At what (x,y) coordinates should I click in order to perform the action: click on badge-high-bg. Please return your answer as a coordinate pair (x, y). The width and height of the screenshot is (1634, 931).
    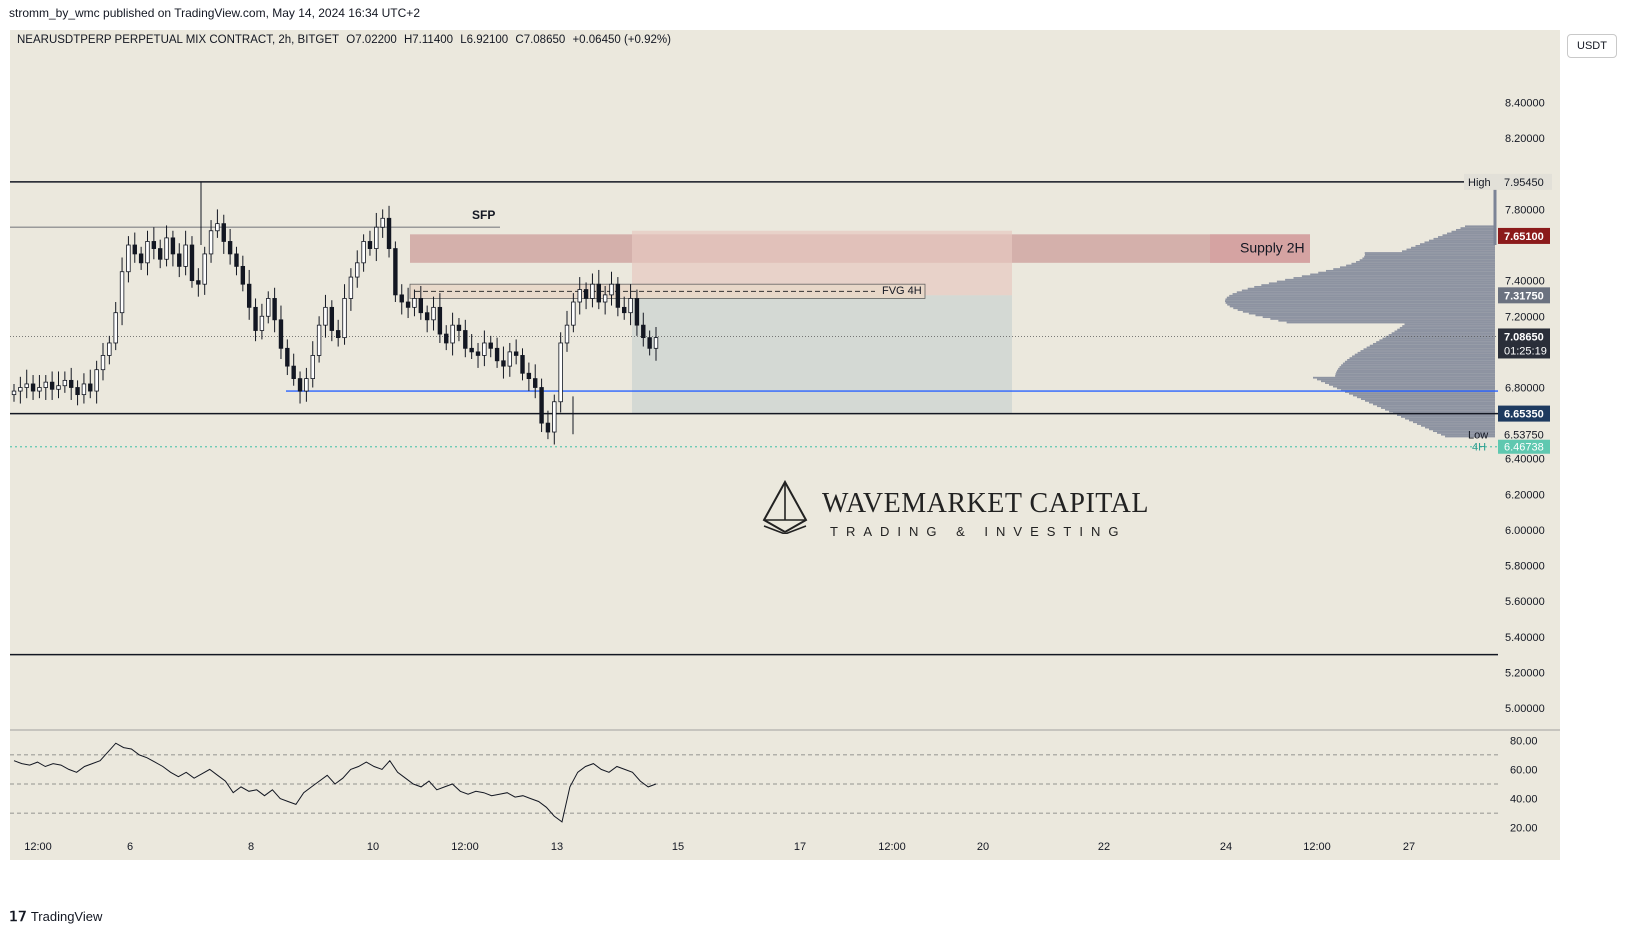
    Looking at the image, I should click on (1508, 181).